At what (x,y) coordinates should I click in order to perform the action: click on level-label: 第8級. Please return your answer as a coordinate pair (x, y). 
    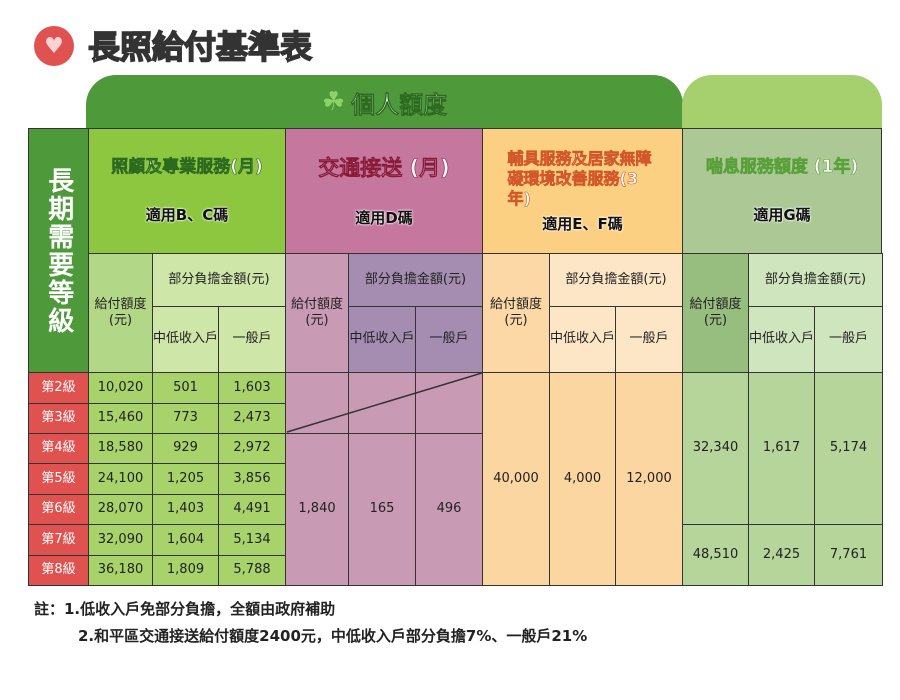
    Looking at the image, I should click on (58, 570).